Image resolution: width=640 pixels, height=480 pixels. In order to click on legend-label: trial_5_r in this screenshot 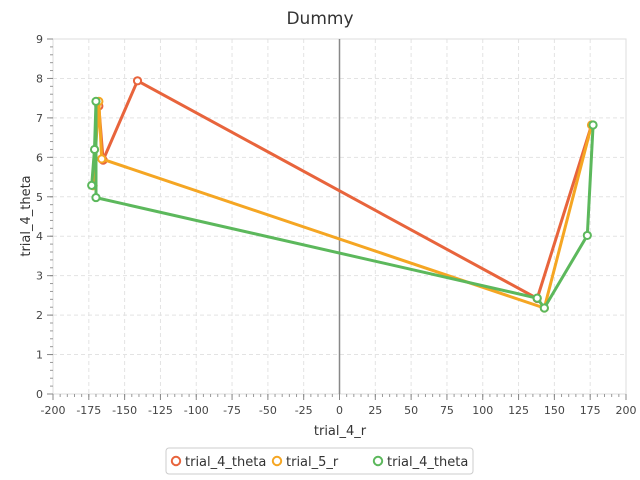, I will do `click(312, 462)`.